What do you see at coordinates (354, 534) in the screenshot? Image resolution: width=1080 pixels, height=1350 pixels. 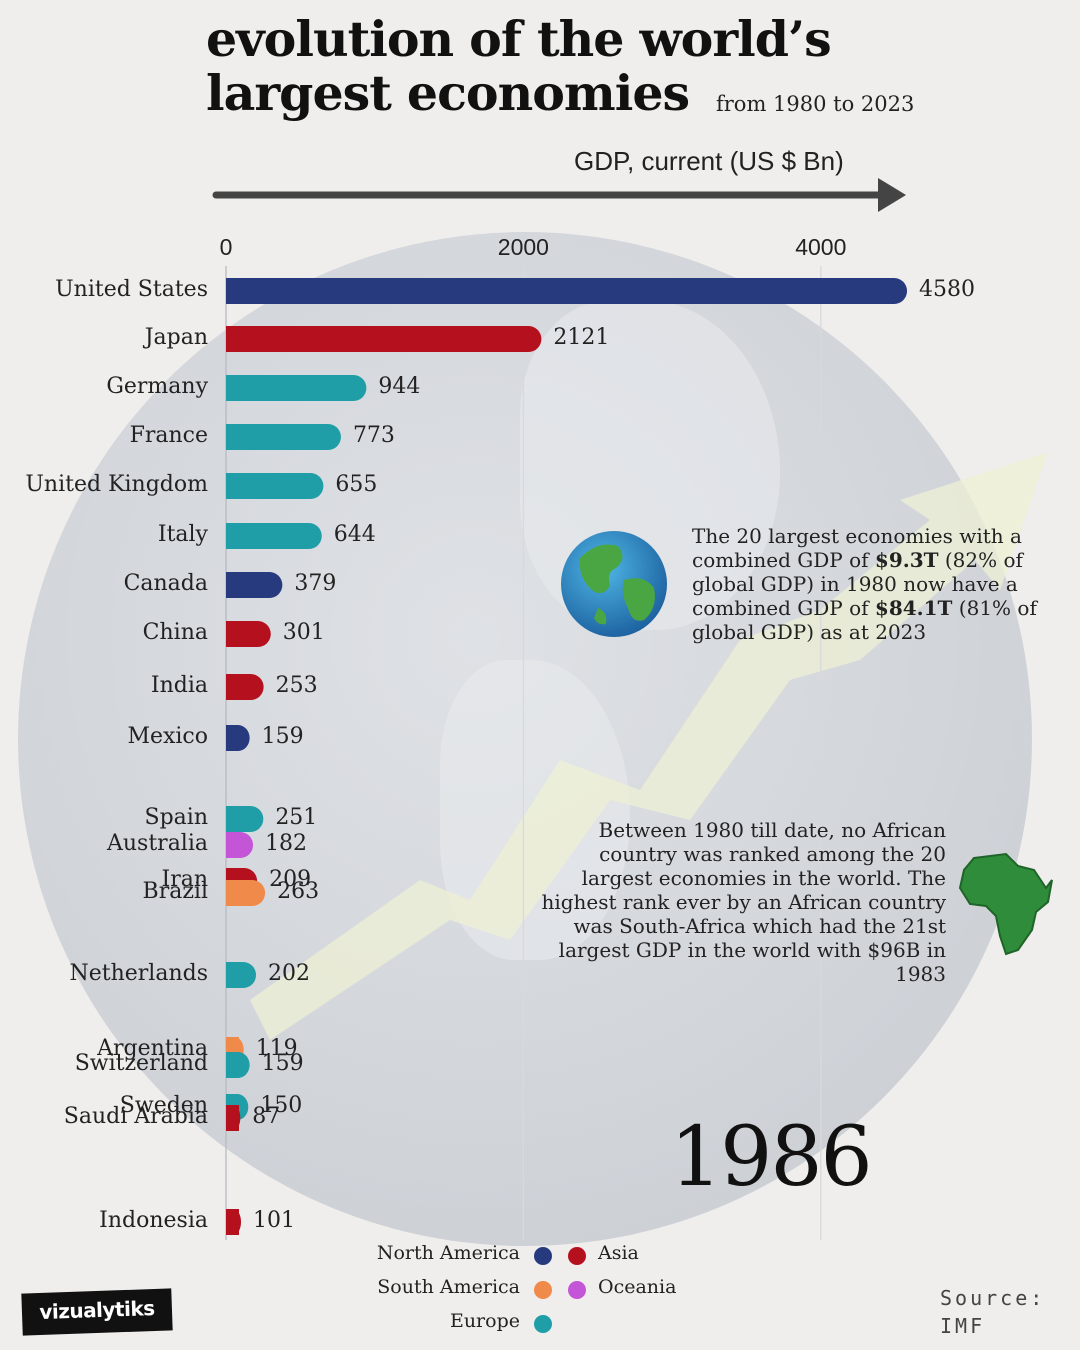 I see `value-label: 644` at bounding box center [354, 534].